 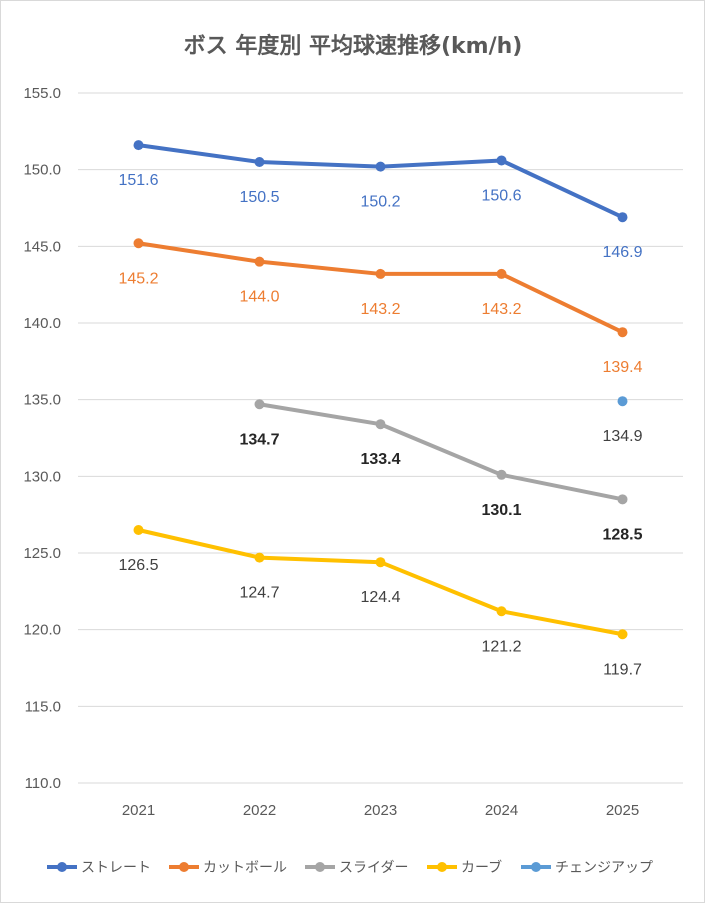 What do you see at coordinates (116, 868) in the screenshot?
I see `legend-label: ストレート` at bounding box center [116, 868].